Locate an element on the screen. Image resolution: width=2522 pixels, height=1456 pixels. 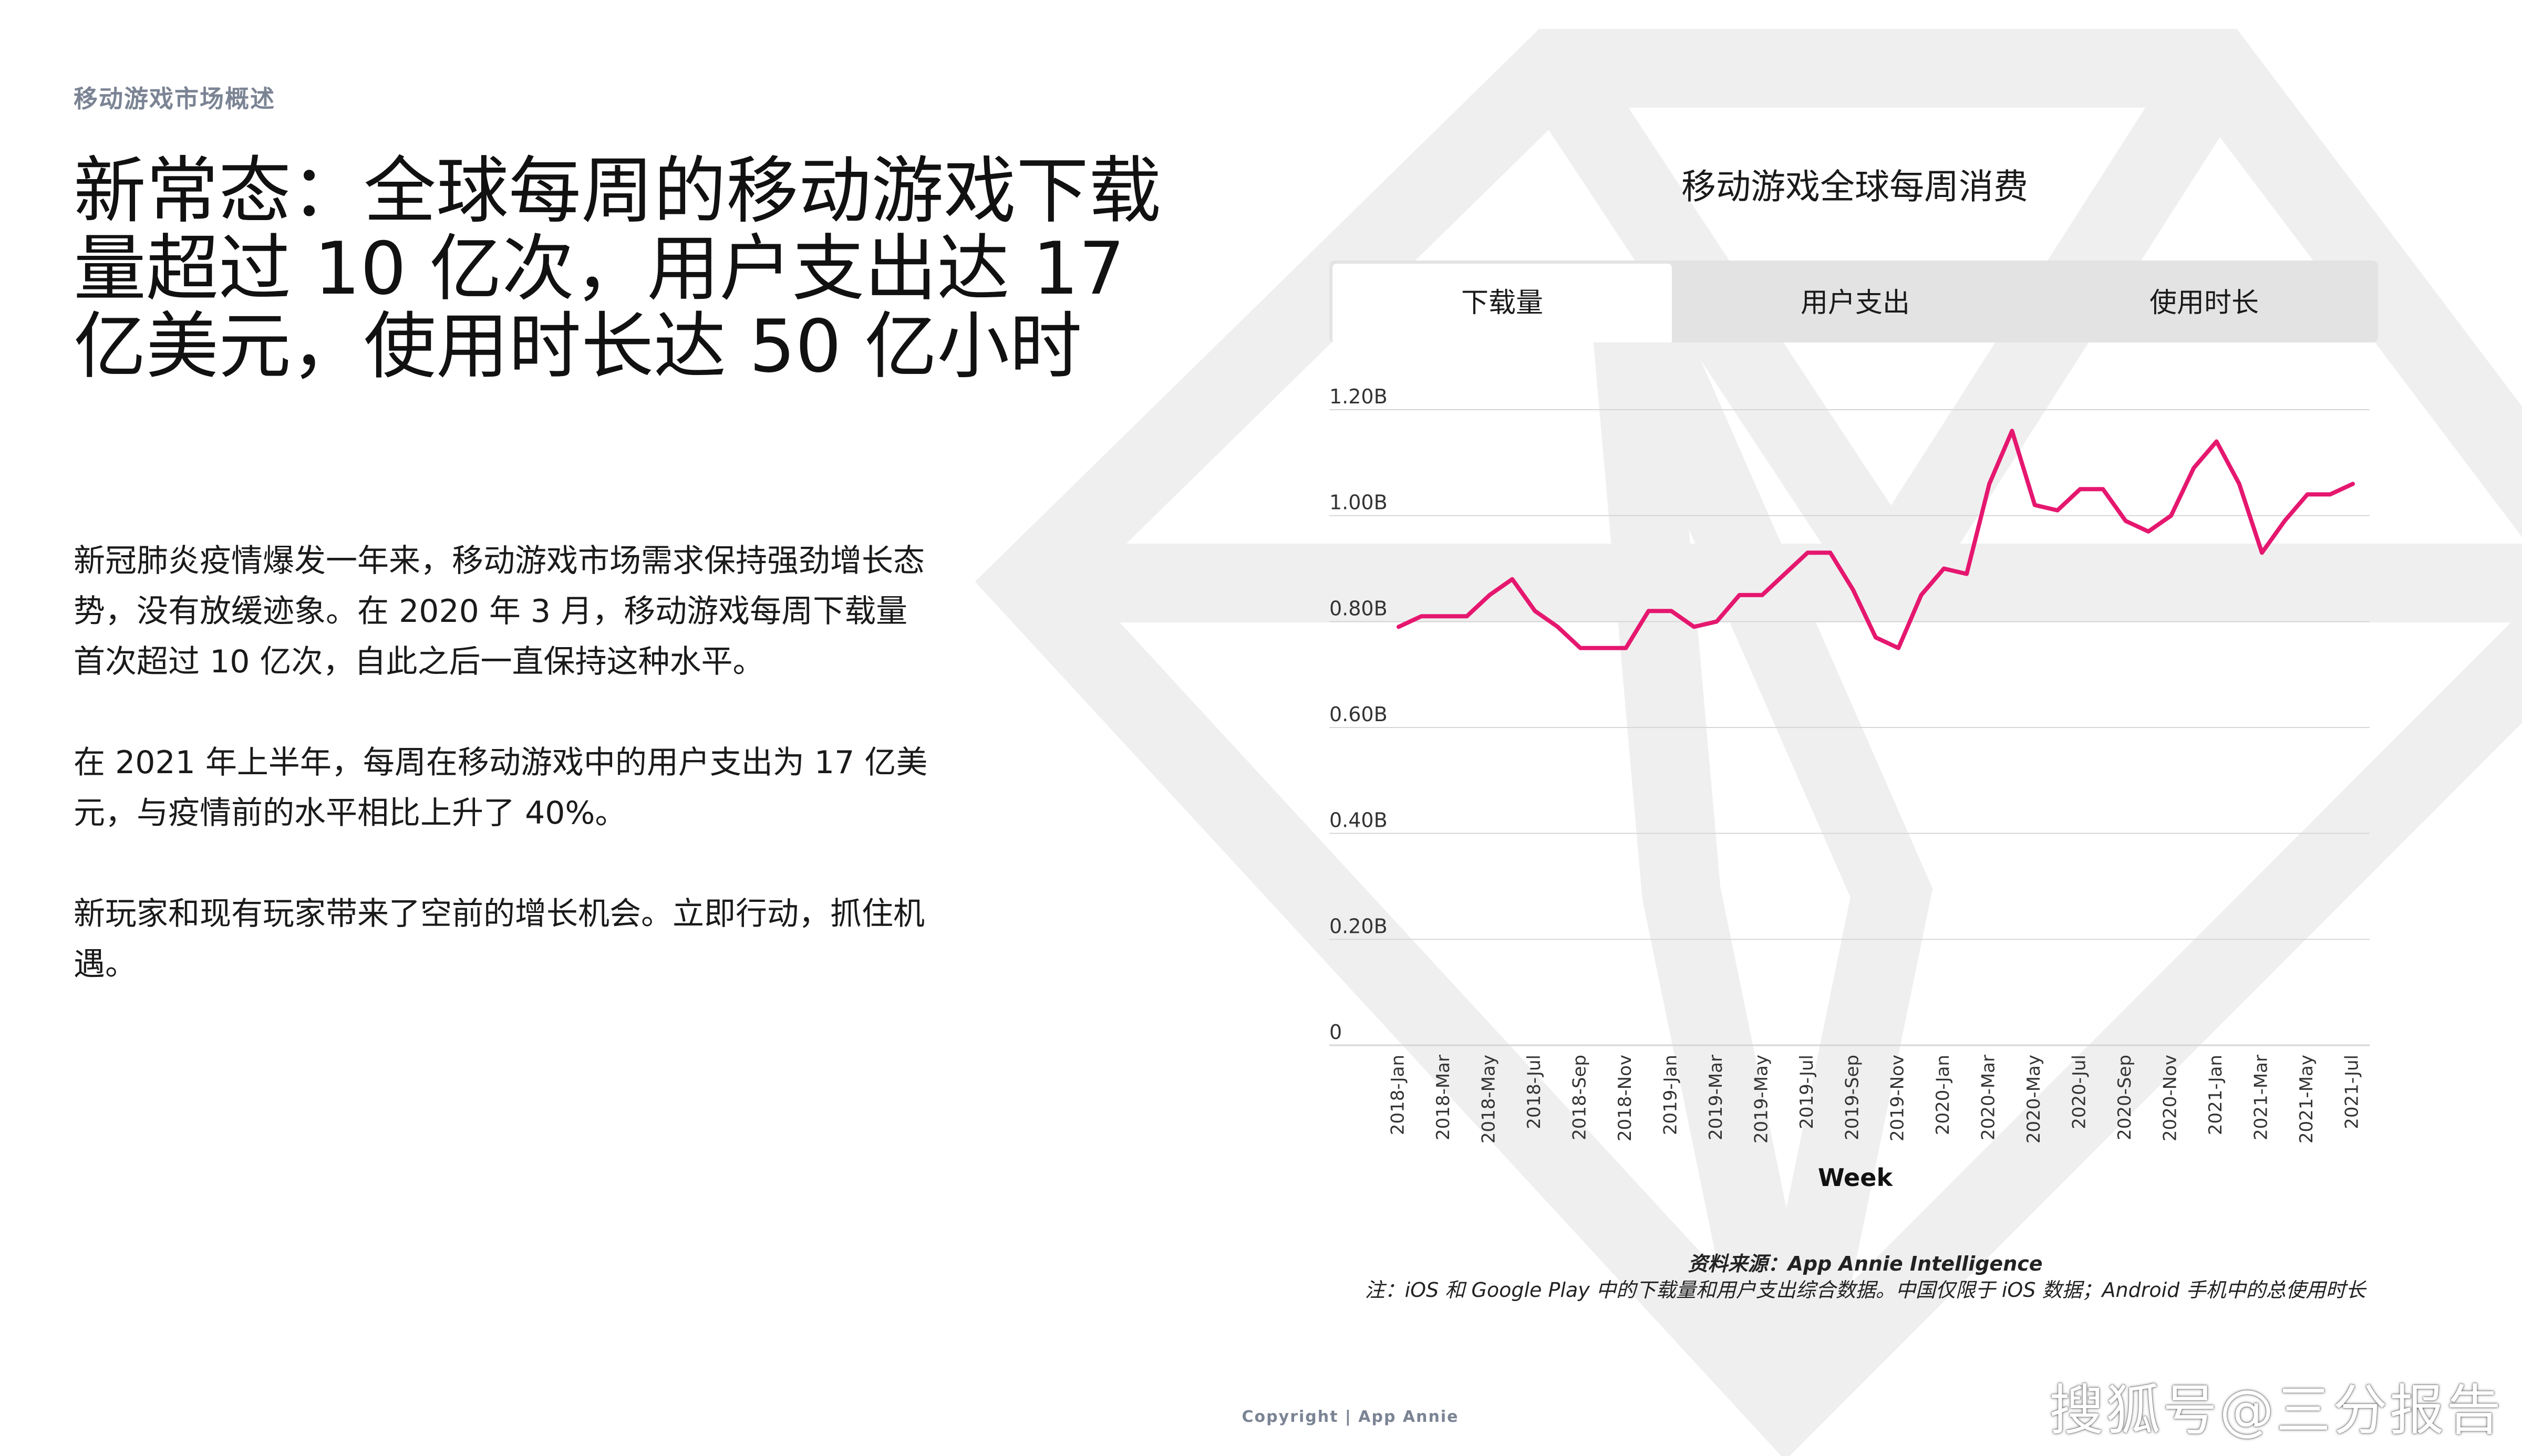
x-tick-label: 2019-Jul is located at coordinates (1806, 1092).